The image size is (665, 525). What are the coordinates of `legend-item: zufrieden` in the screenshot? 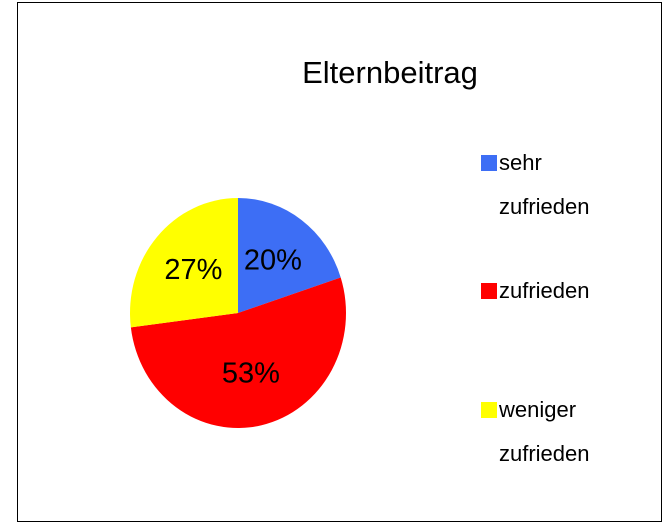 It's located at (556, 291).